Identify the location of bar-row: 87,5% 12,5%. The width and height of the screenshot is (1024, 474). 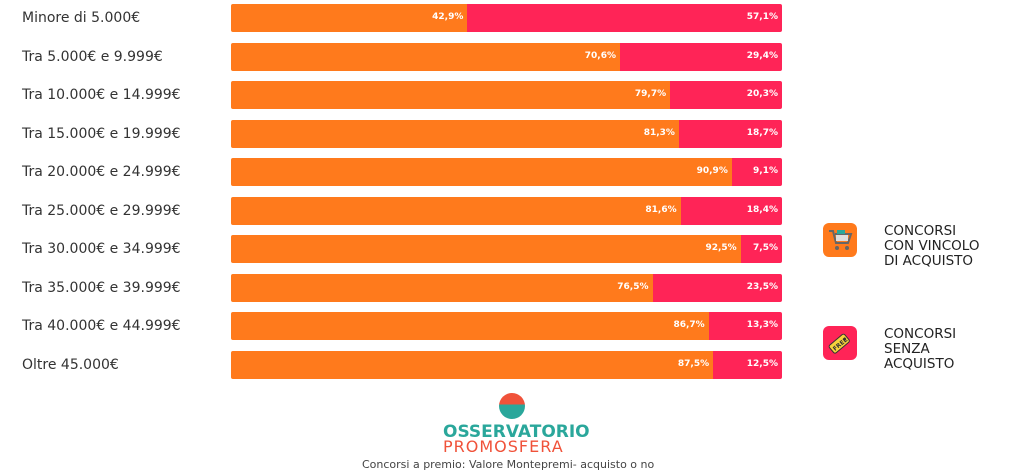
(506, 364).